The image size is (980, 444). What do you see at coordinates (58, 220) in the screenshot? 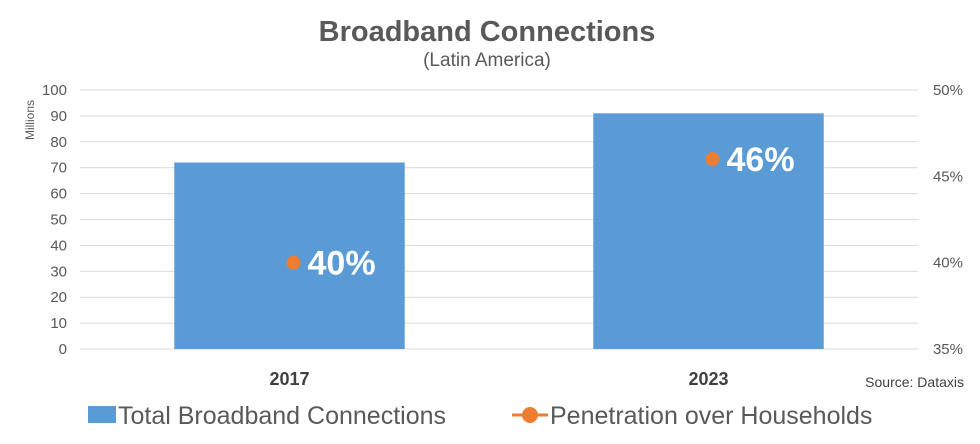
I see `y-tick-label: 50` at bounding box center [58, 220].